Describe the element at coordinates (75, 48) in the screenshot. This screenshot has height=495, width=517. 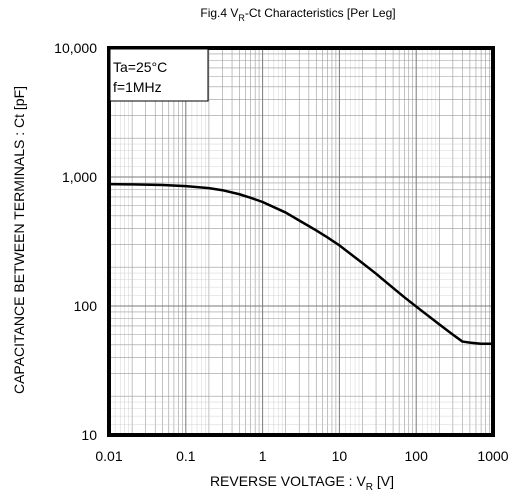
I see `y-tick-label: 10,000` at that location.